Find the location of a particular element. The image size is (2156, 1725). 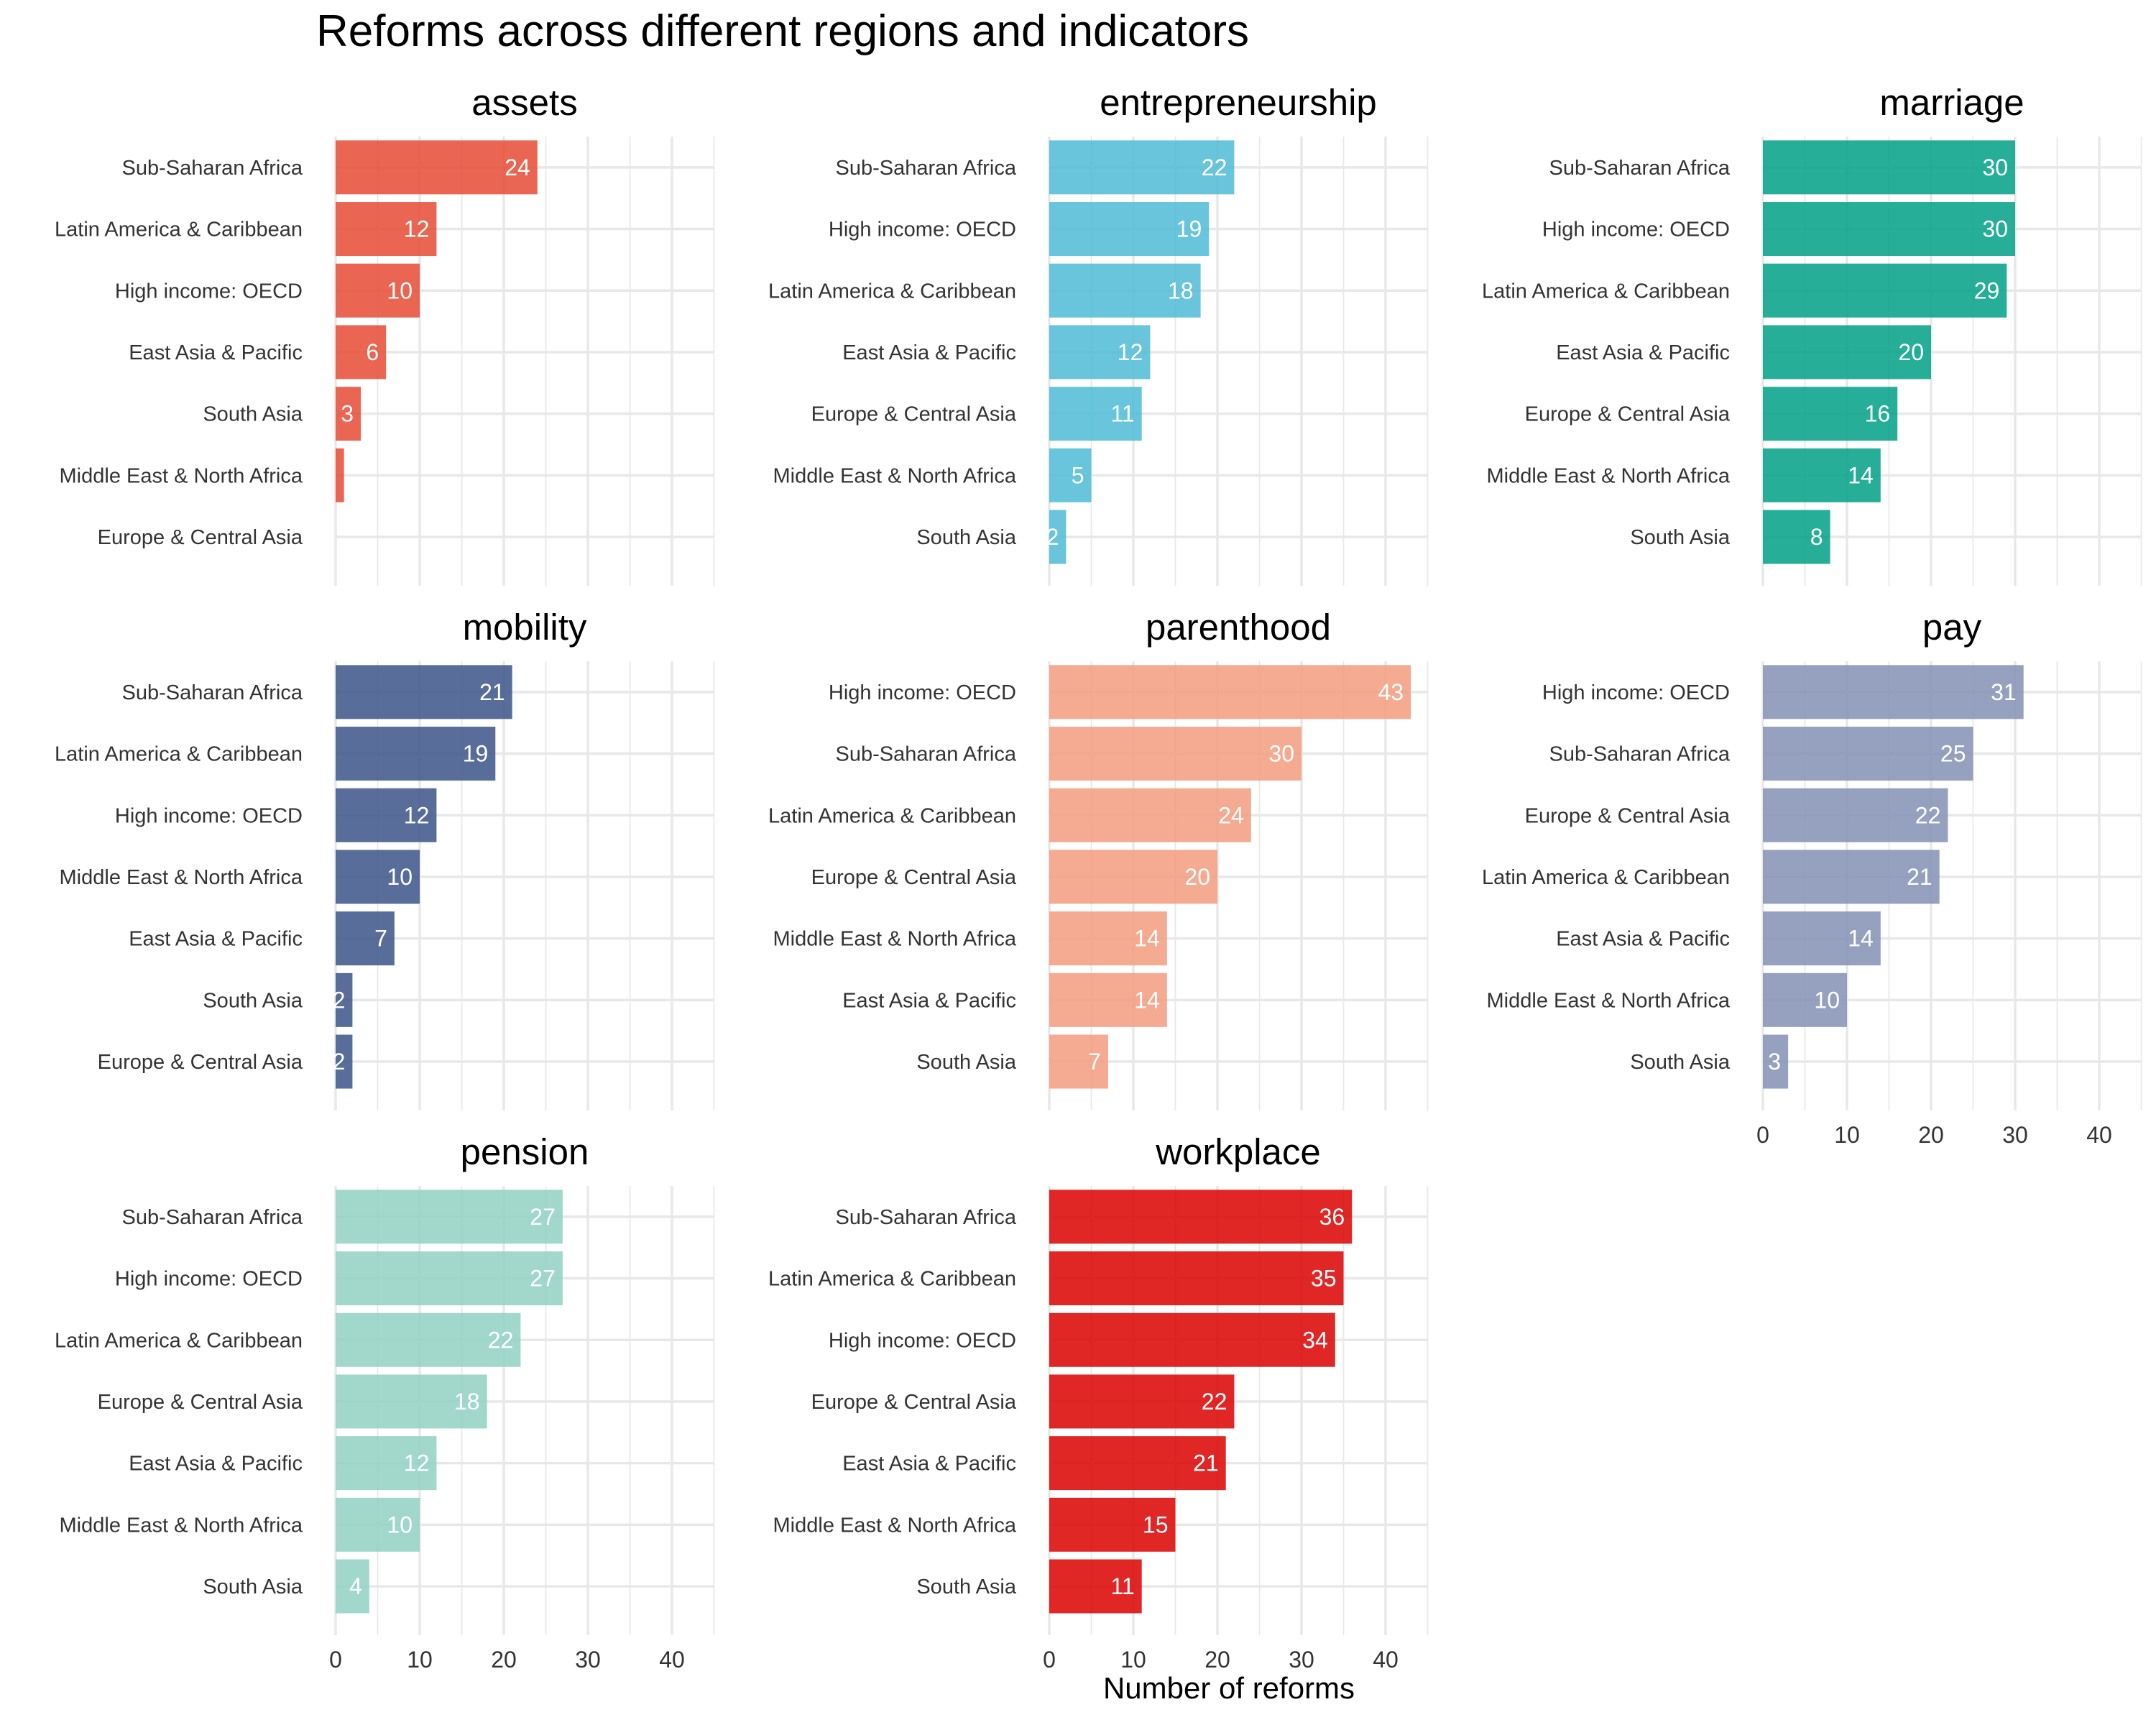

bar-data-label: 18 is located at coordinates (467, 1401).